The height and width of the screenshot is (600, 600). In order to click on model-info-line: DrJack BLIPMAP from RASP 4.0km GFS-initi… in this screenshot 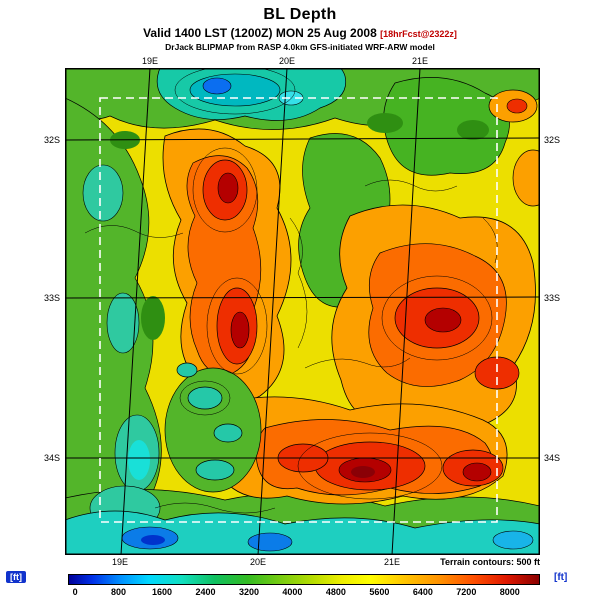, I will do `click(300, 47)`.